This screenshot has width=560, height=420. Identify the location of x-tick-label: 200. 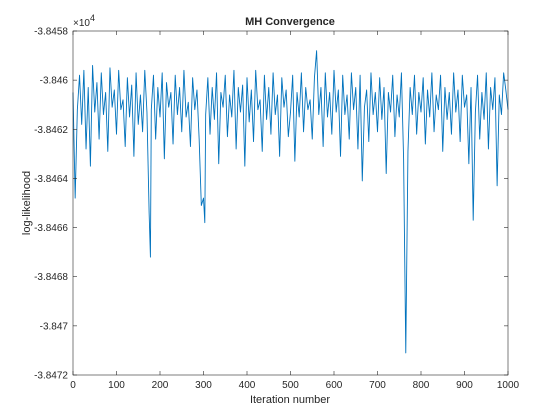
(160, 385).